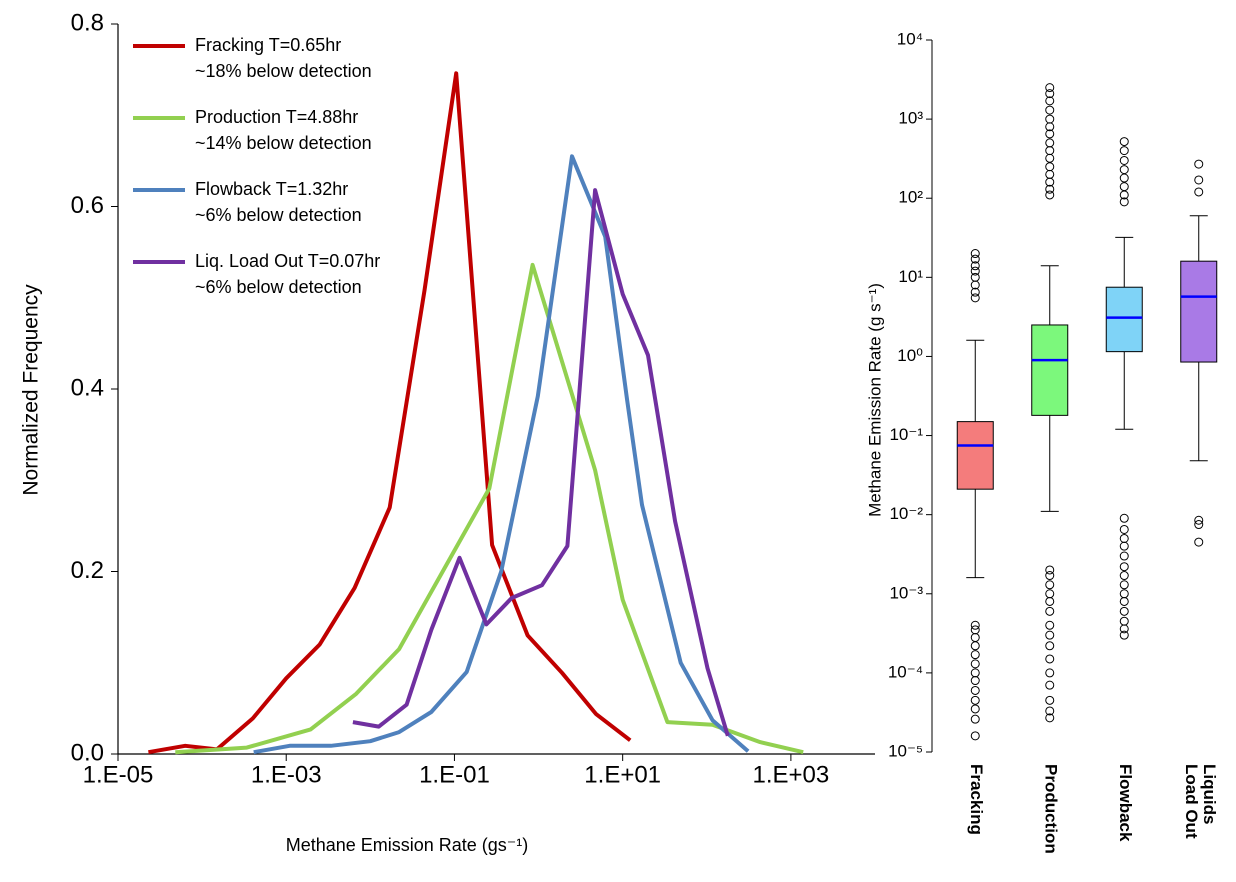 The width and height of the screenshot is (1236, 882). What do you see at coordinates (87, 387) in the screenshot?
I see `y-tick-label: 0.4` at bounding box center [87, 387].